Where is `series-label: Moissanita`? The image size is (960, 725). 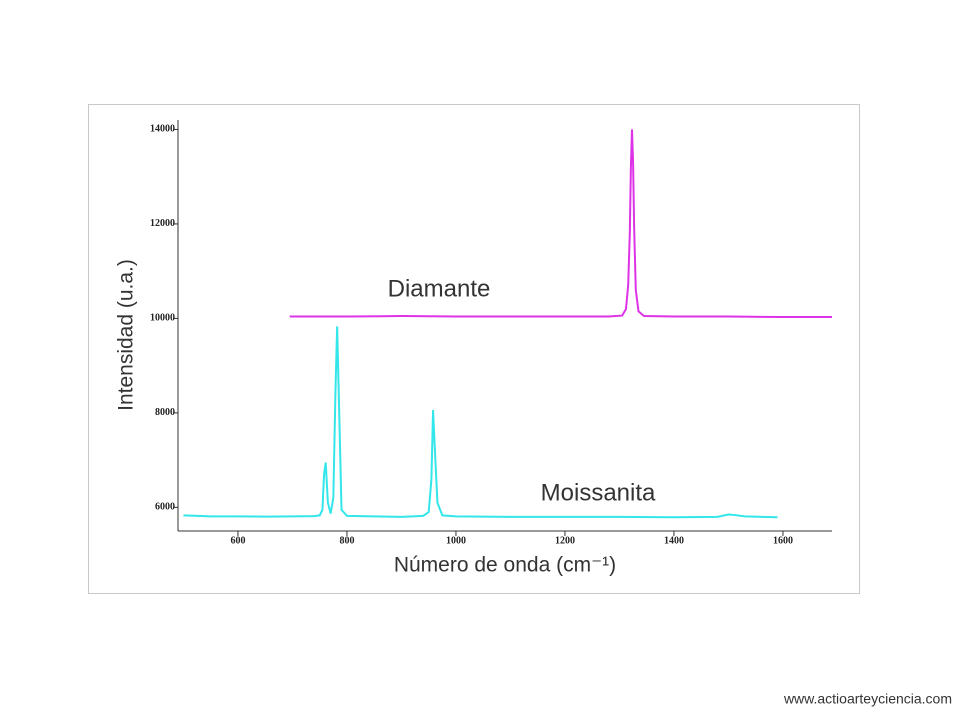 series-label: Moissanita is located at coordinates (598, 492).